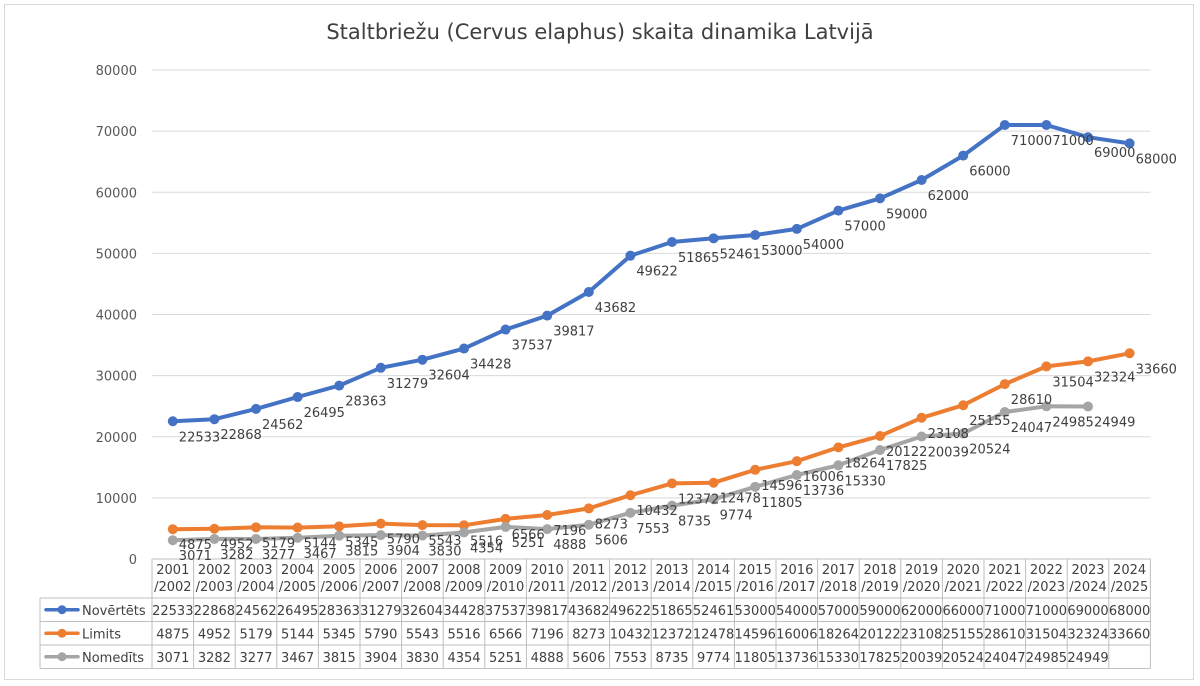 This screenshot has width=1200, height=686. What do you see at coordinates (671, 658) in the screenshot?
I see `table-cell-value: 8735` at bounding box center [671, 658].